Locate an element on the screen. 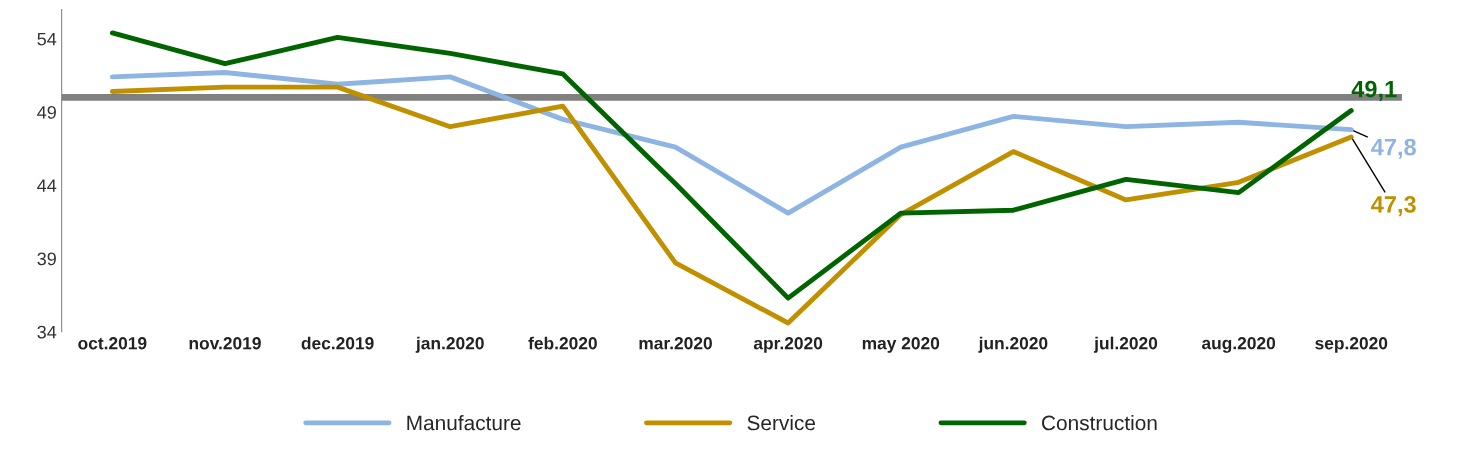 This screenshot has height=474, width=1468. y-tick-label: 49 is located at coordinates (46, 112).